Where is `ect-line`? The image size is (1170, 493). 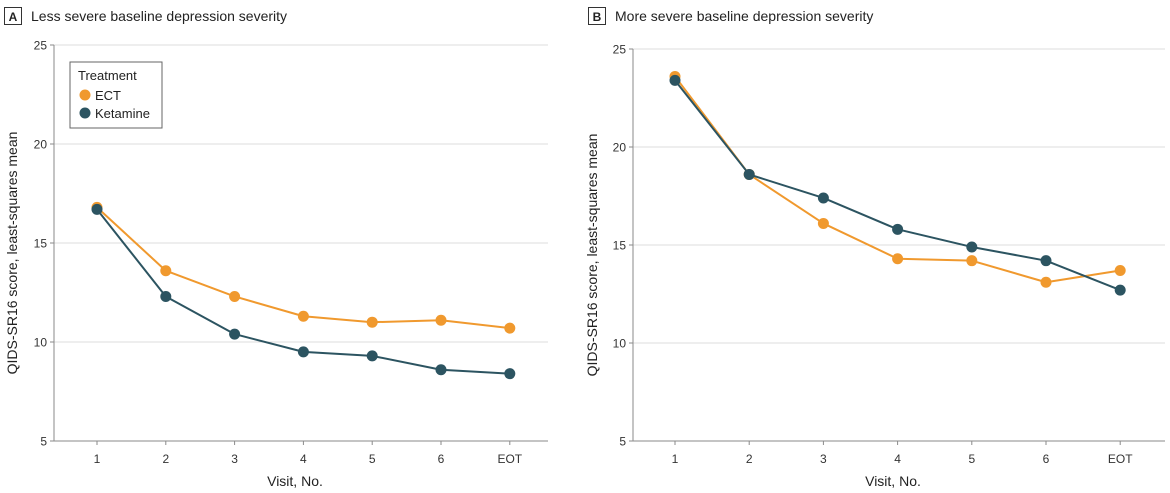
ect-line is located at coordinates (303, 268).